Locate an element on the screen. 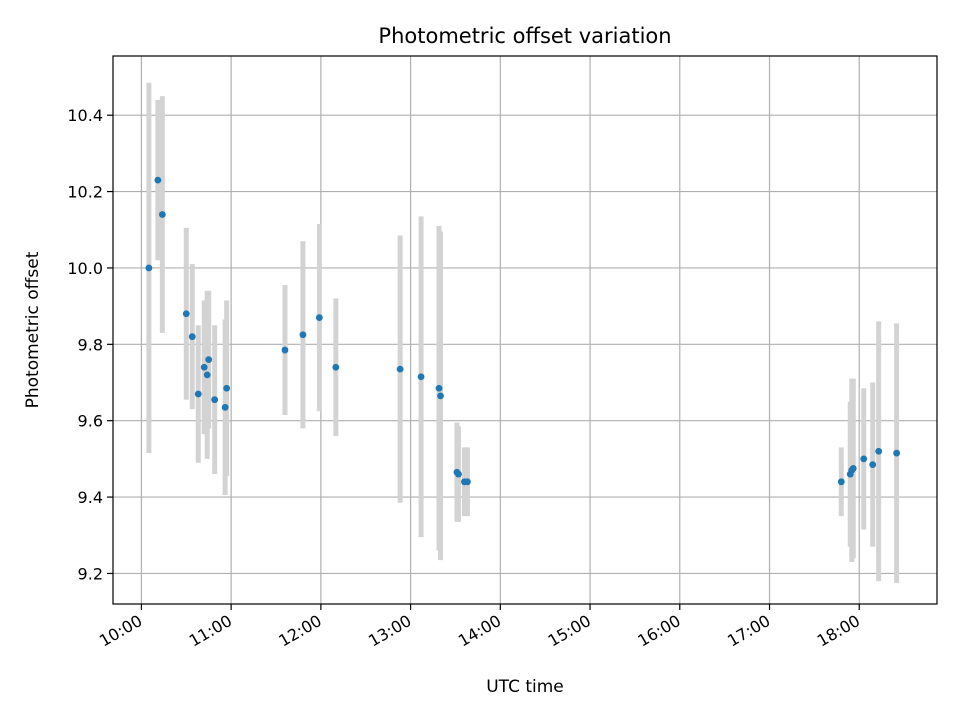  y-tick-label: 9.8 is located at coordinates (90, 344).